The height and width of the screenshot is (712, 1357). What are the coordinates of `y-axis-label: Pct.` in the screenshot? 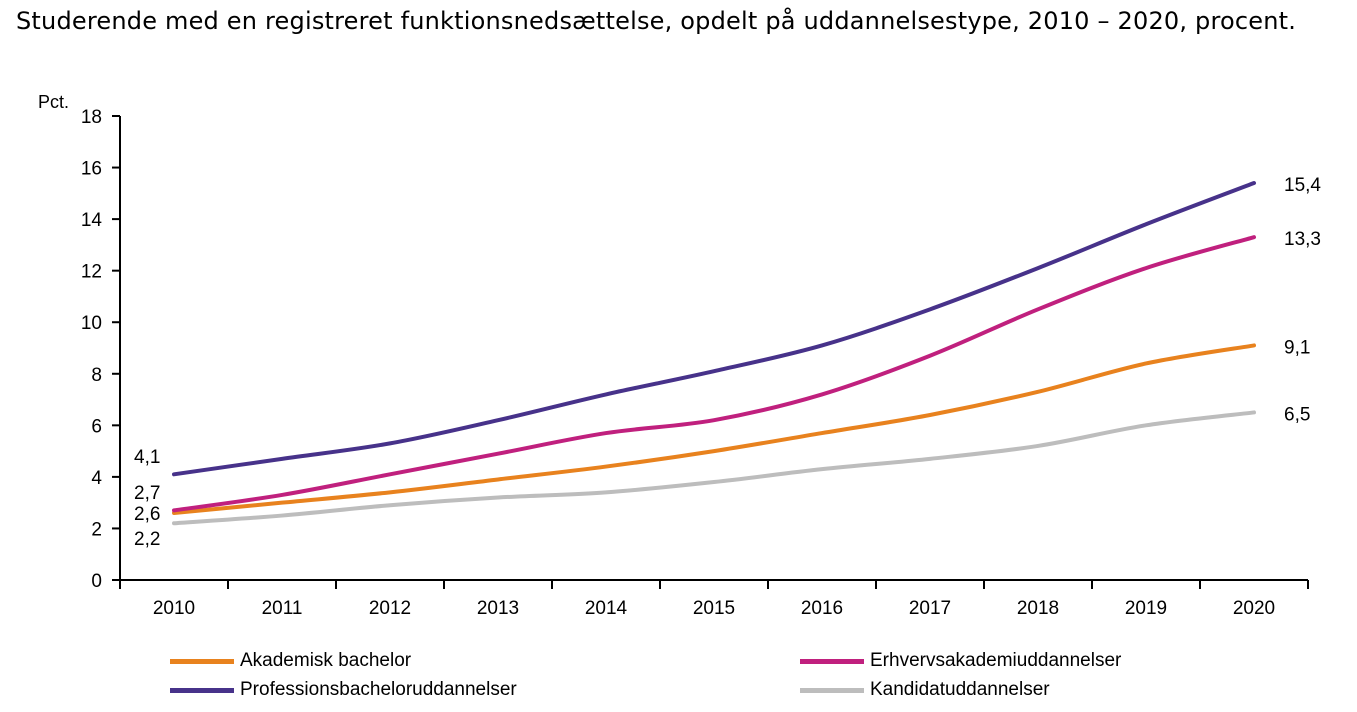 It's located at (53, 102).